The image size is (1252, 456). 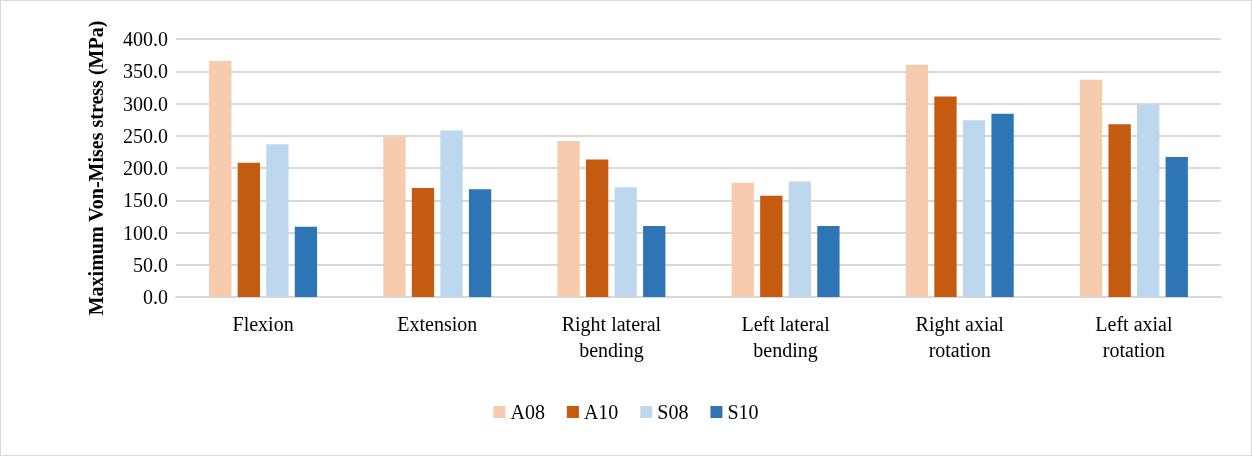 What do you see at coordinates (145, 232) in the screenshot?
I see `y-tick-label: 100.0` at bounding box center [145, 232].